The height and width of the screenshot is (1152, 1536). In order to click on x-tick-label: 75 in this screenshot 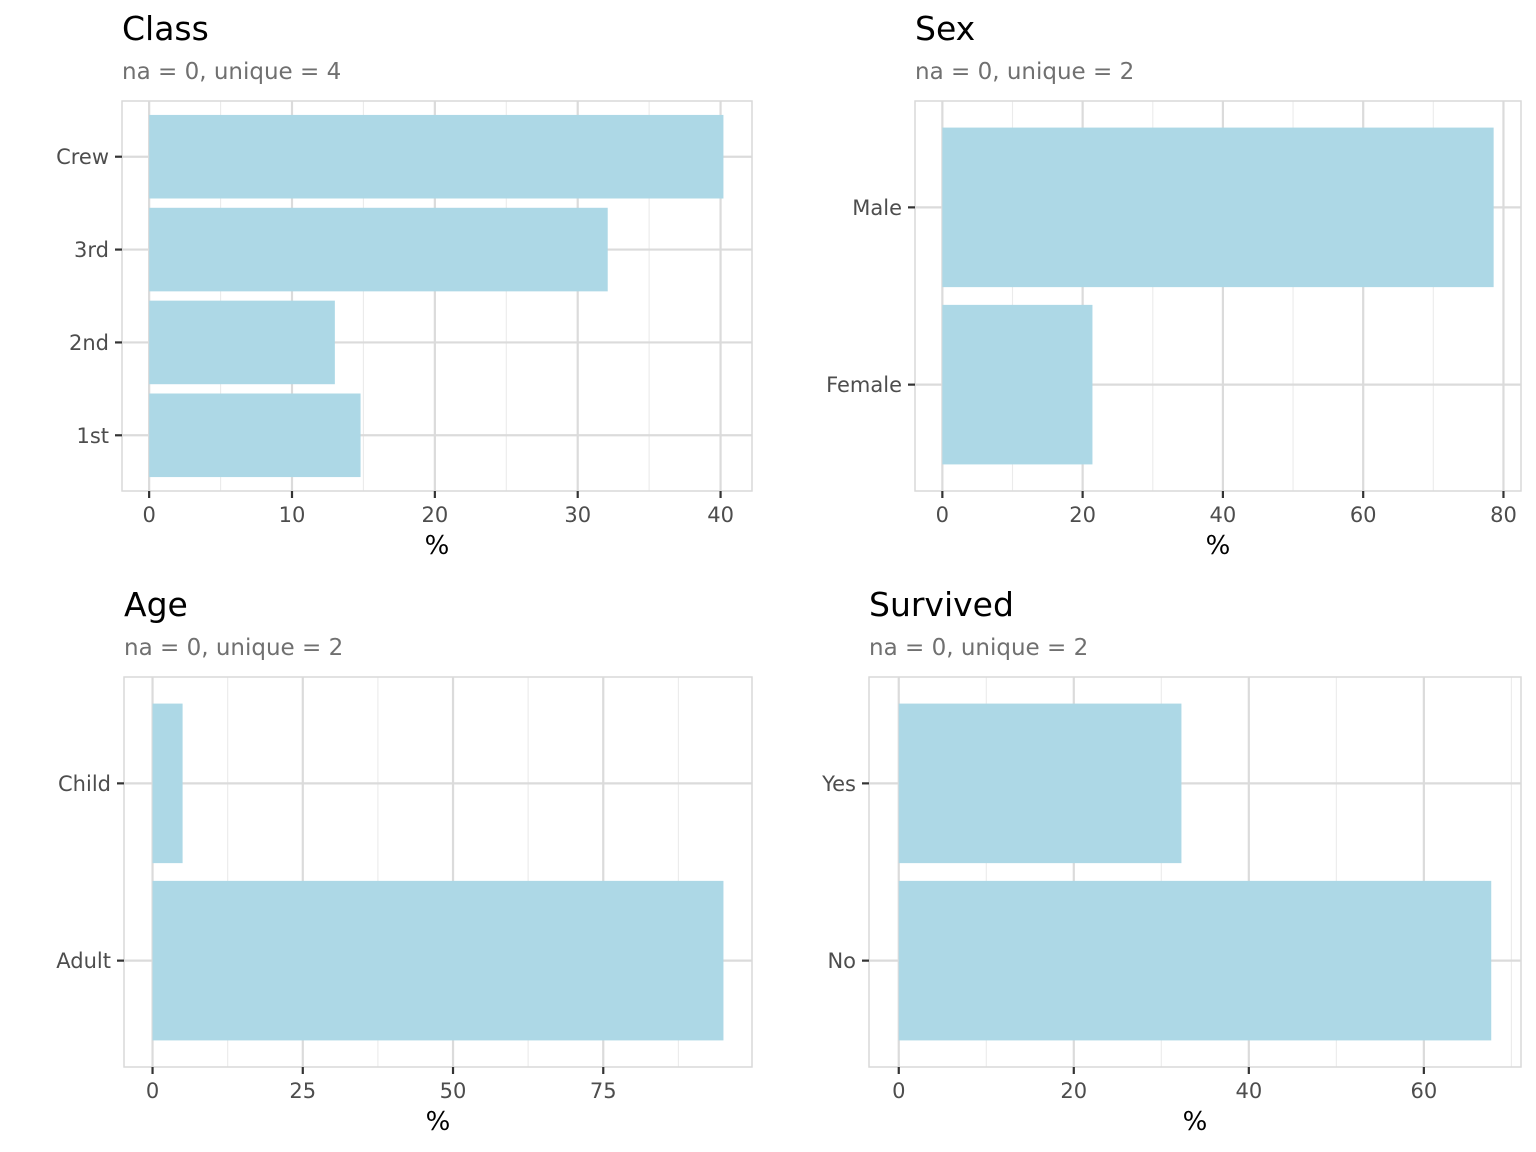, I will do `click(603, 1091)`.